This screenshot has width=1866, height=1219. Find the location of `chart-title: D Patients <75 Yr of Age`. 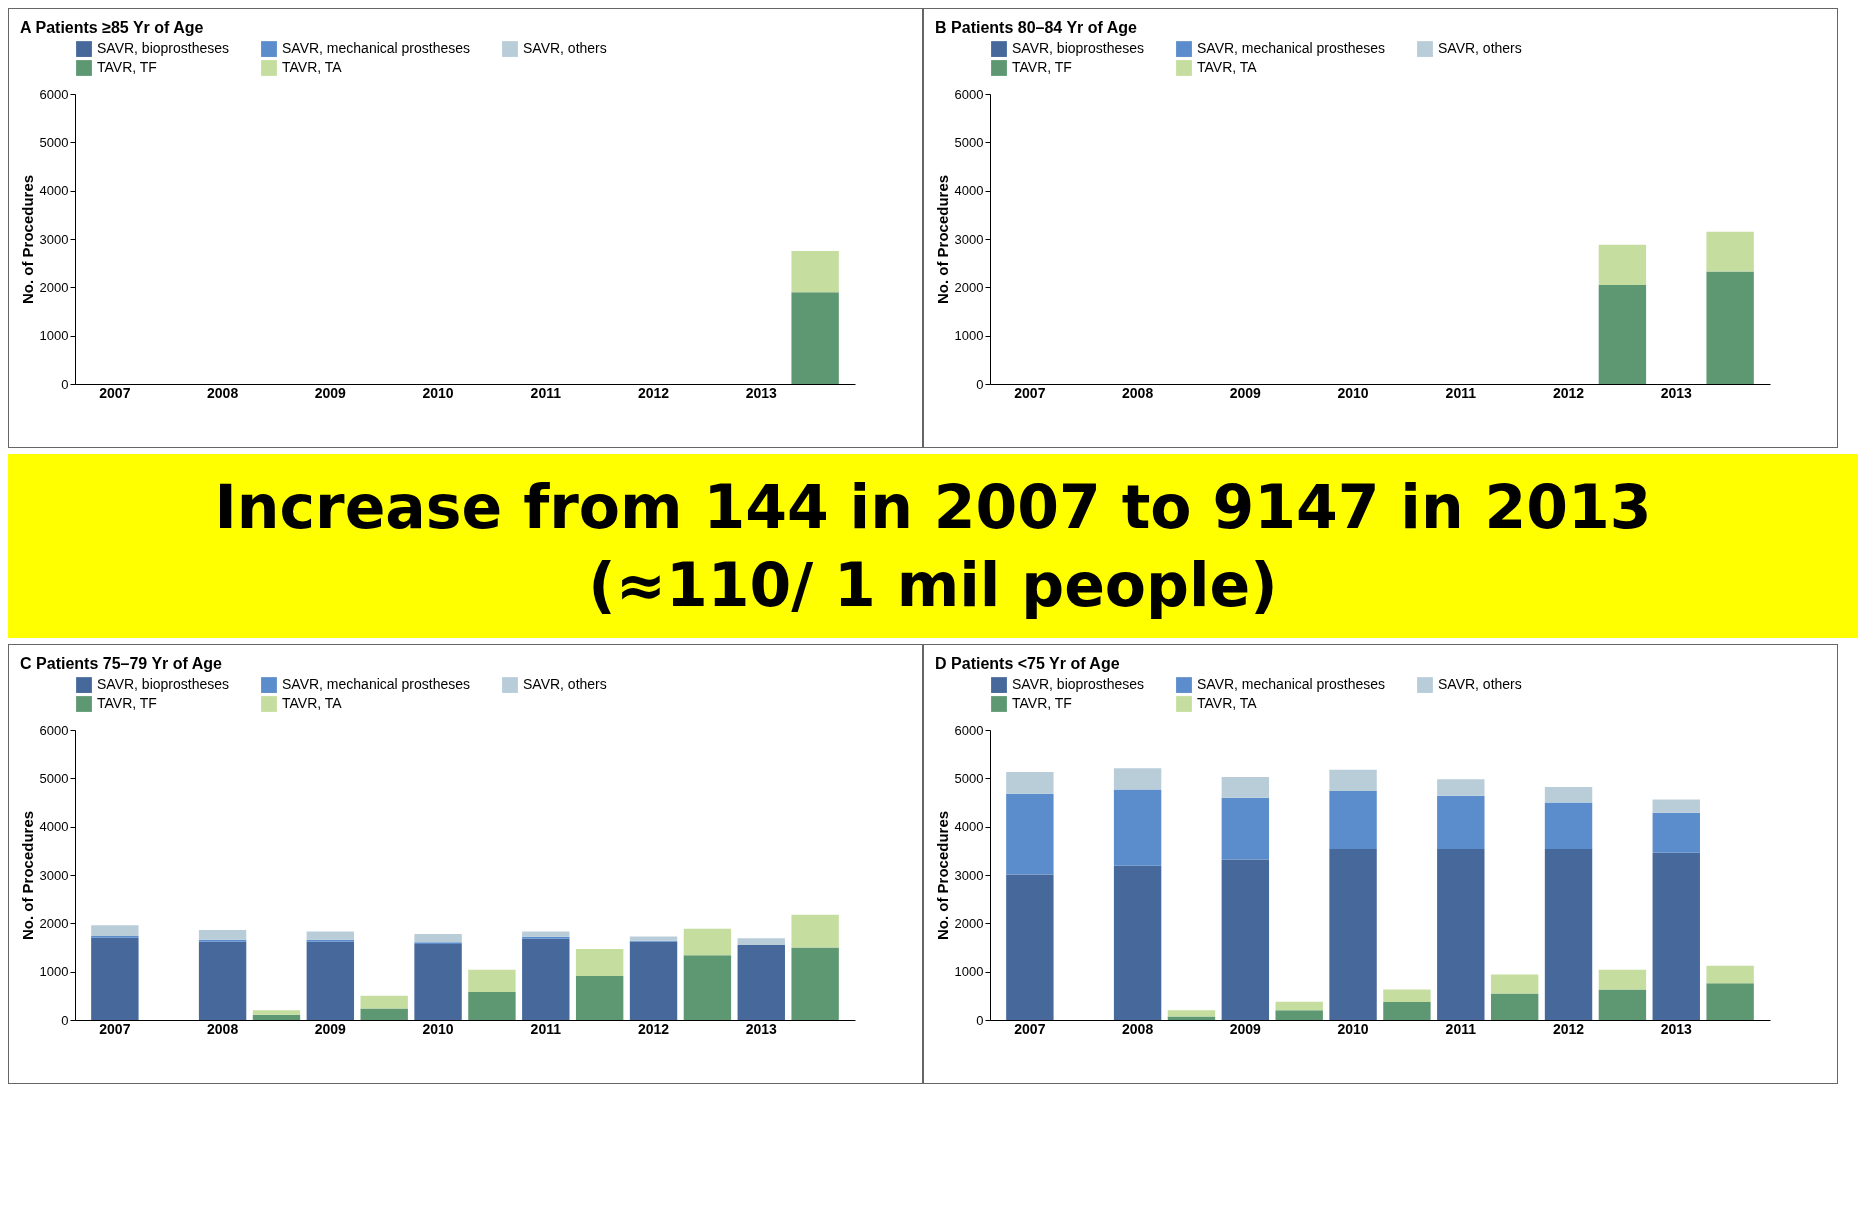

chart-title: D Patients <75 Yr of Age is located at coordinates (1027, 663).